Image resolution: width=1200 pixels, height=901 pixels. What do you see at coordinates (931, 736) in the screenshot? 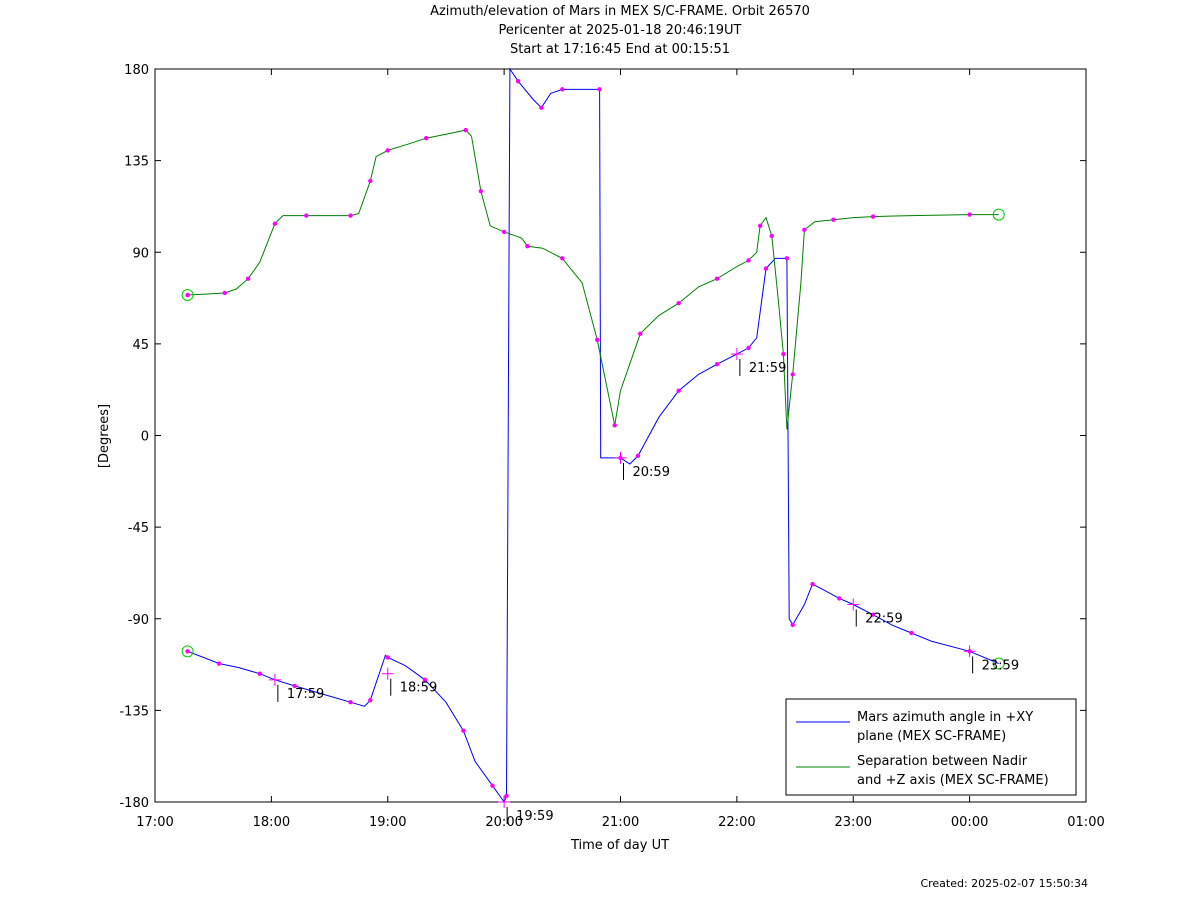
I see `legend-azimuth-line2: plane (MEX SC-FRAME)` at bounding box center [931, 736].